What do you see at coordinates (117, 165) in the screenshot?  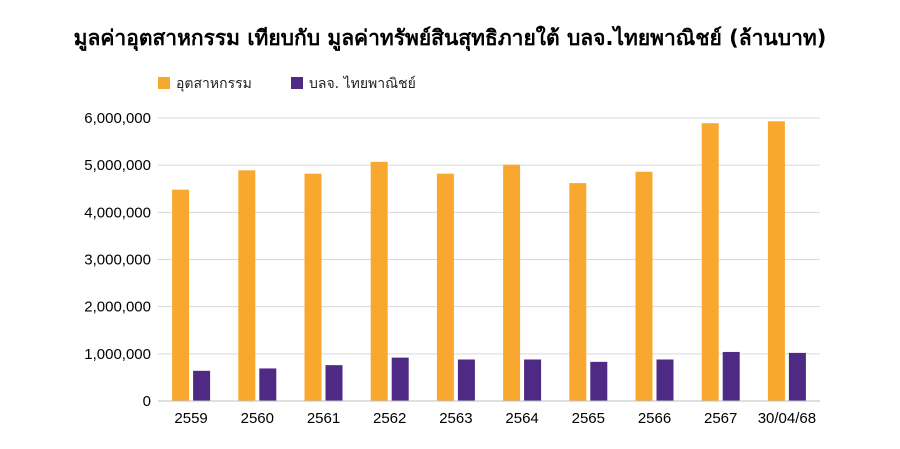 I see `y-tick-label: 5,000,000` at bounding box center [117, 165].